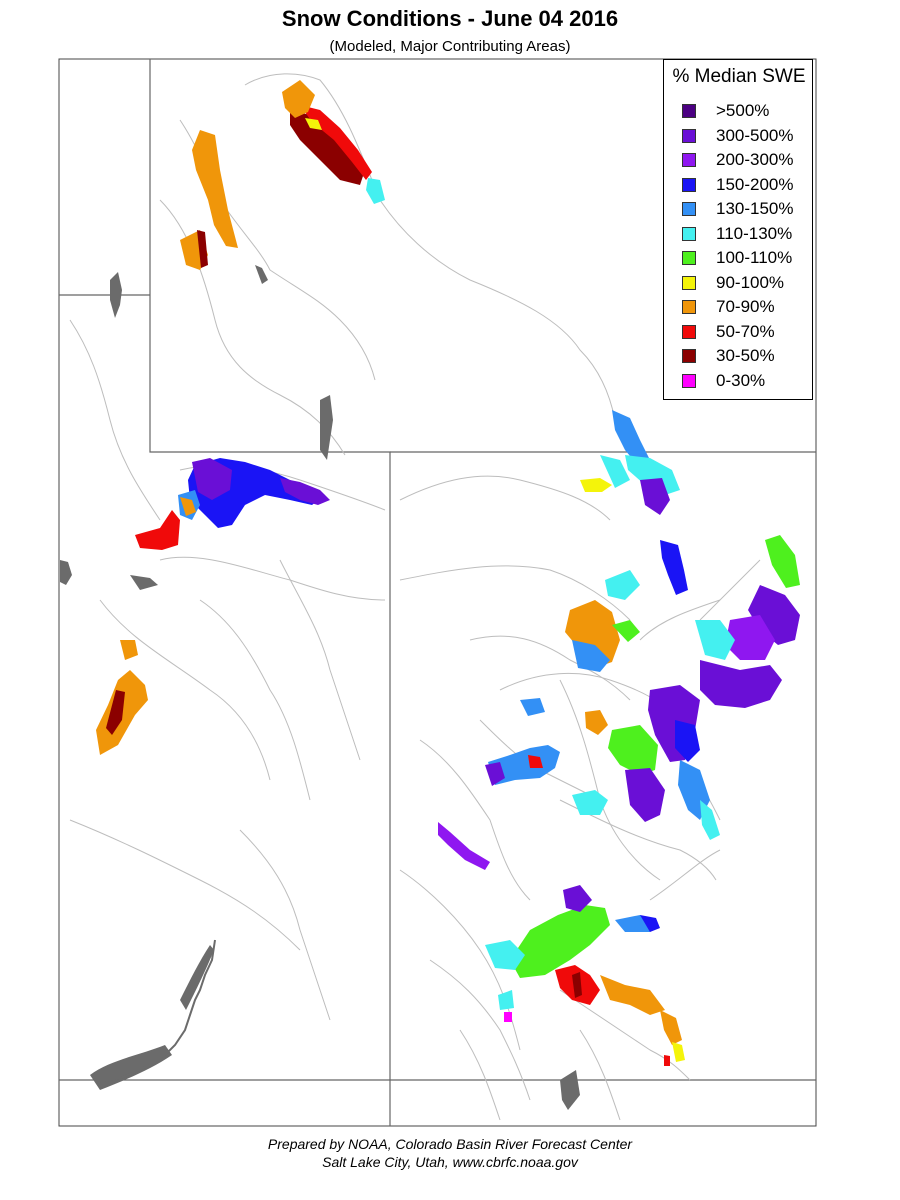 The image size is (900, 1200). Describe the element at coordinates (755, 135) in the screenshot. I see `legend-label: 300-500%` at that location.